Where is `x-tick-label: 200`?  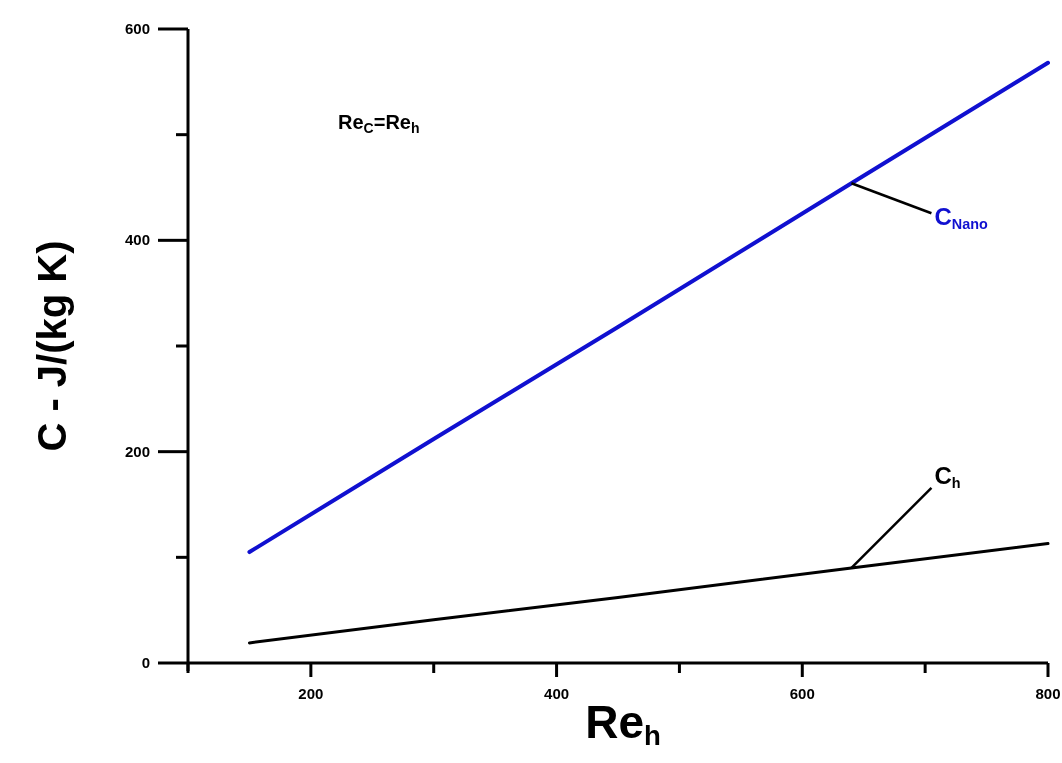
x-tick-label: 200 is located at coordinates (311, 693).